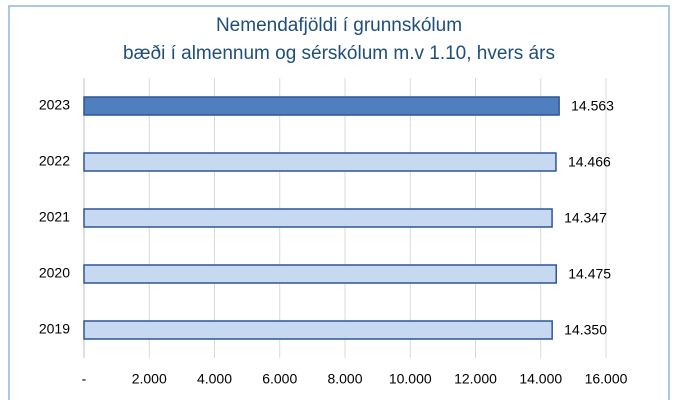 The height and width of the screenshot is (400, 678). Describe the element at coordinates (344, 379) in the screenshot. I see `x-tick-label: 8.000` at that location.